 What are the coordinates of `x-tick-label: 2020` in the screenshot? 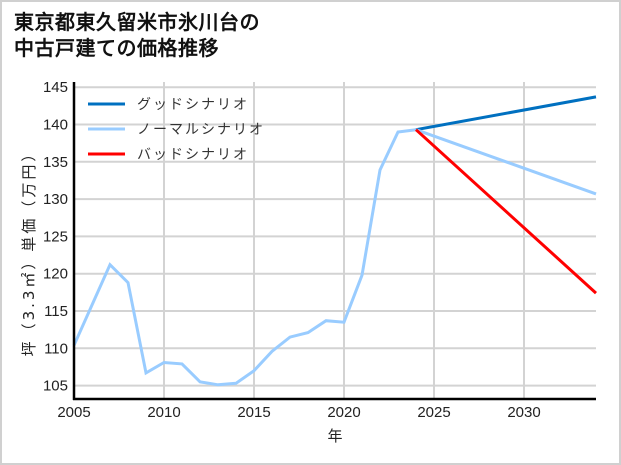 It's located at (343, 412).